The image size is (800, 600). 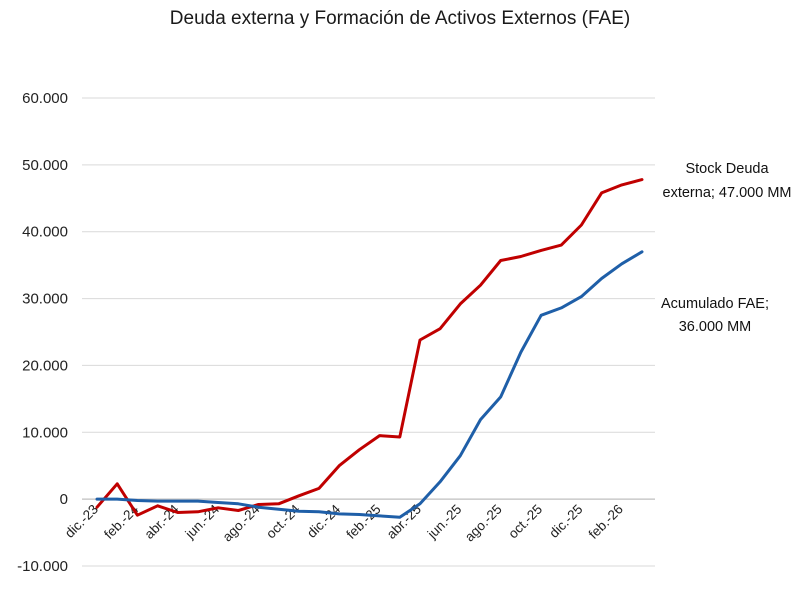 I want to click on x-tick-label: dic.-25, so click(x=565, y=521).